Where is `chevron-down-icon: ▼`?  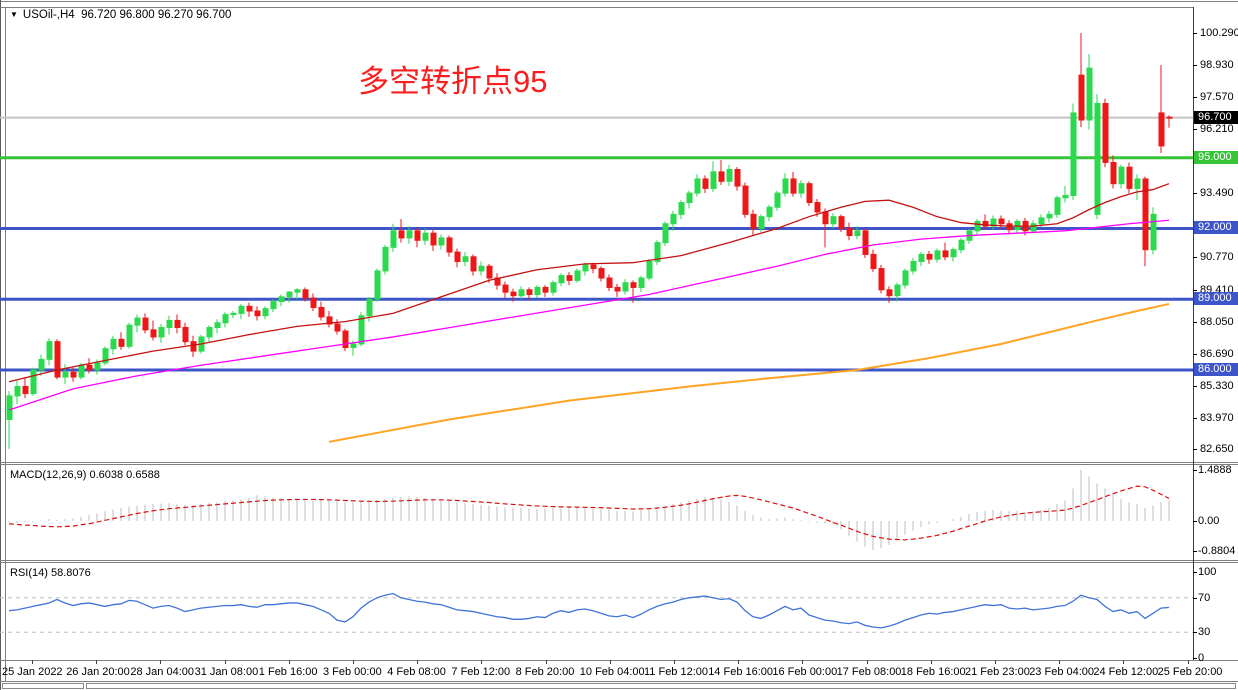
chevron-down-icon: ▼ is located at coordinates (14, 14).